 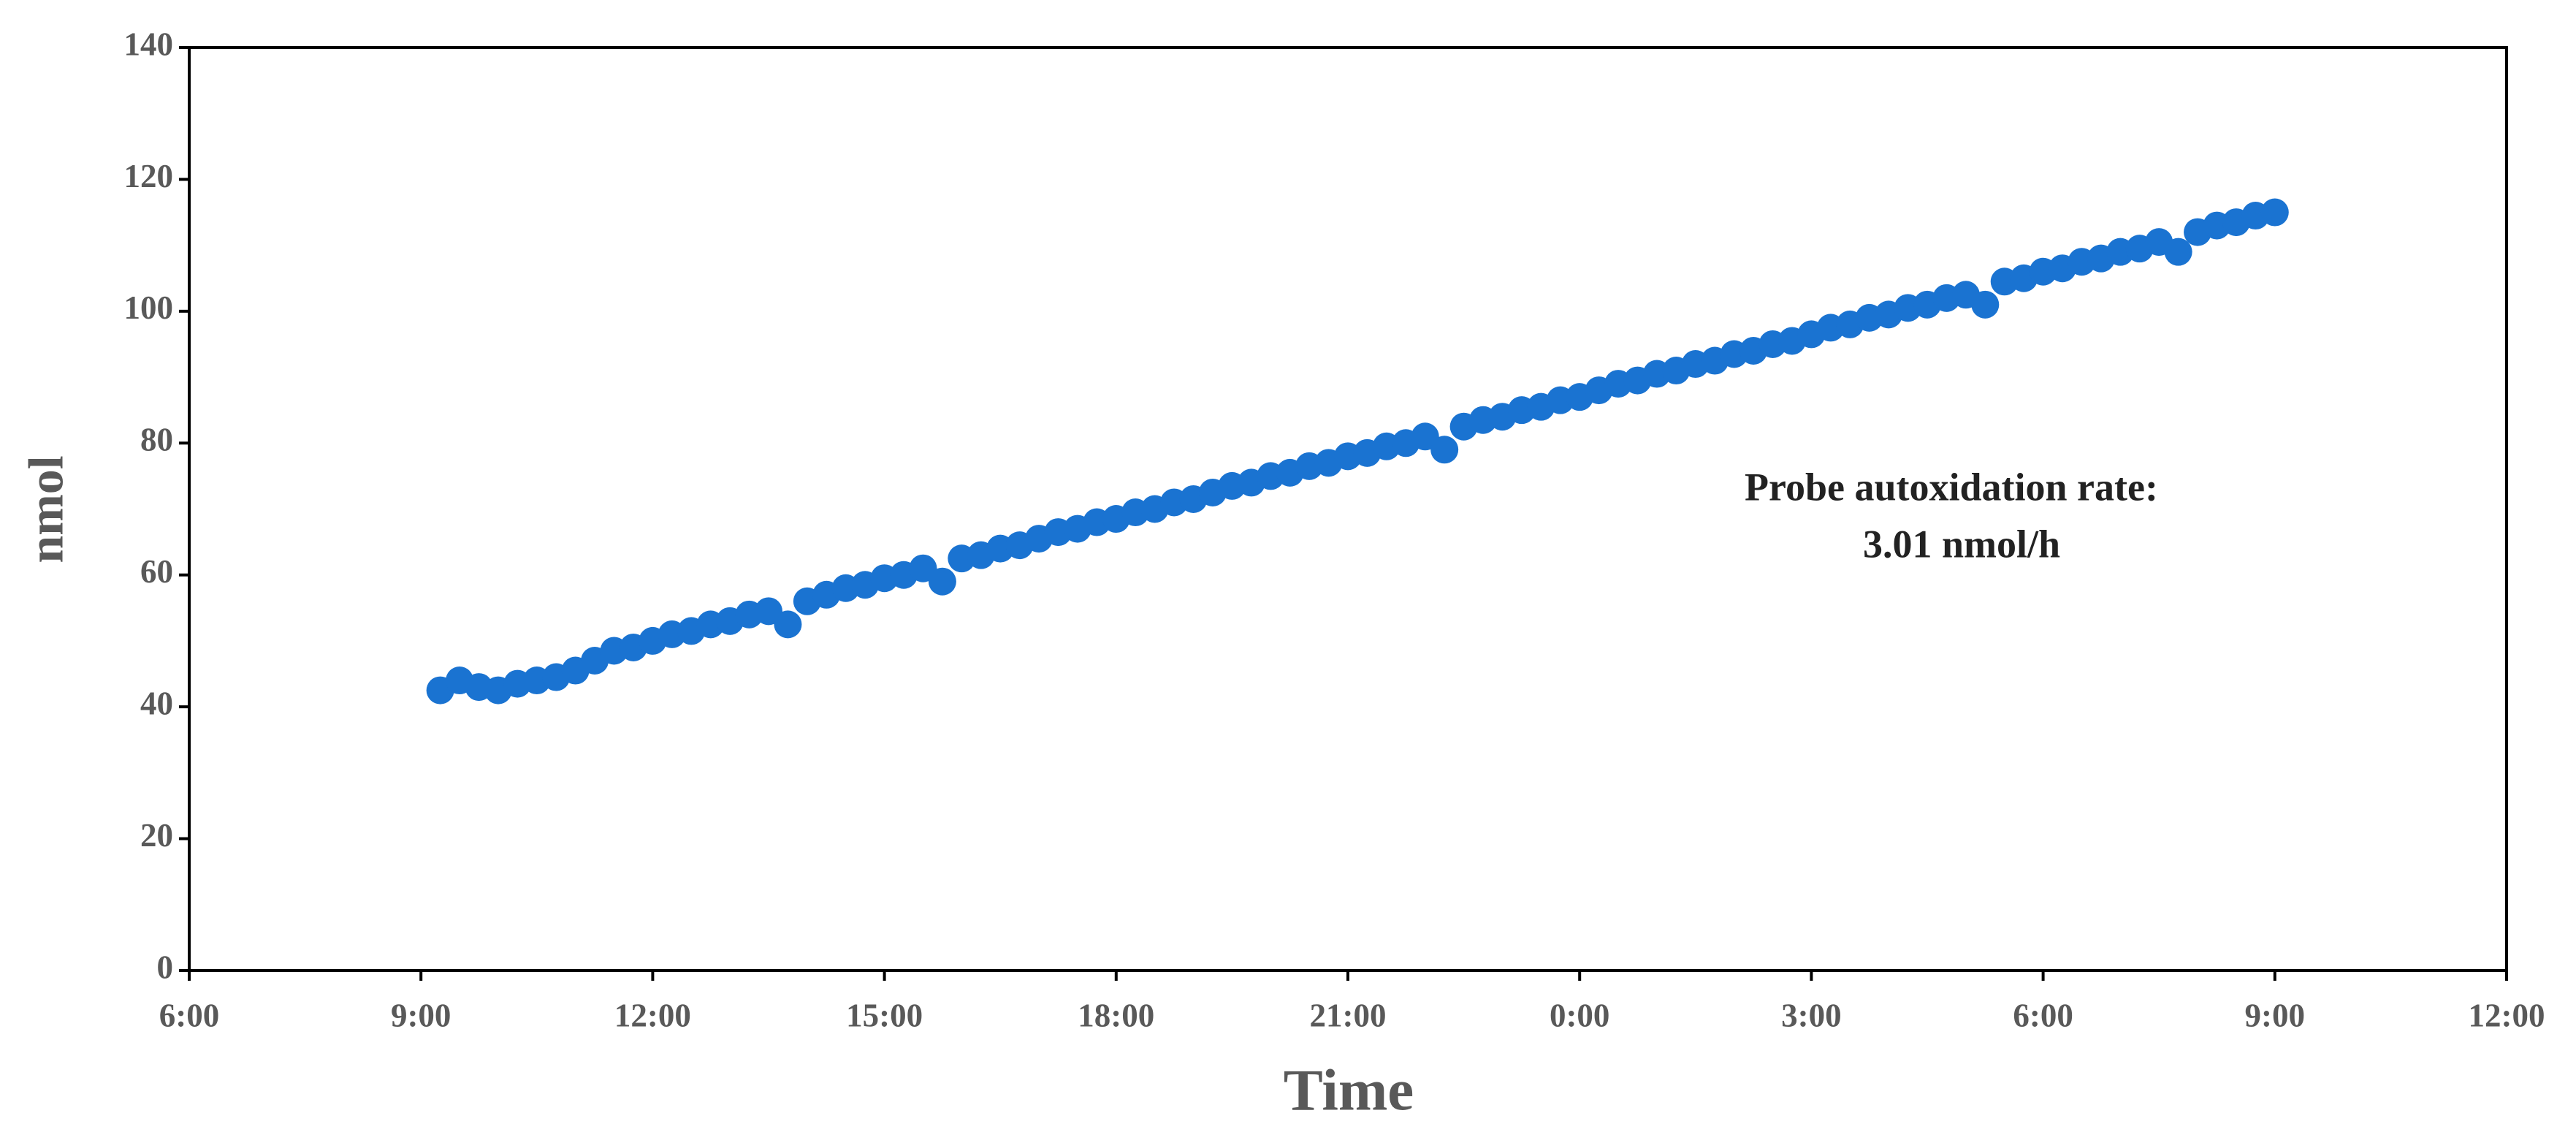 I want to click on x-tick-label: 3:00, so click(x=1812, y=1015).